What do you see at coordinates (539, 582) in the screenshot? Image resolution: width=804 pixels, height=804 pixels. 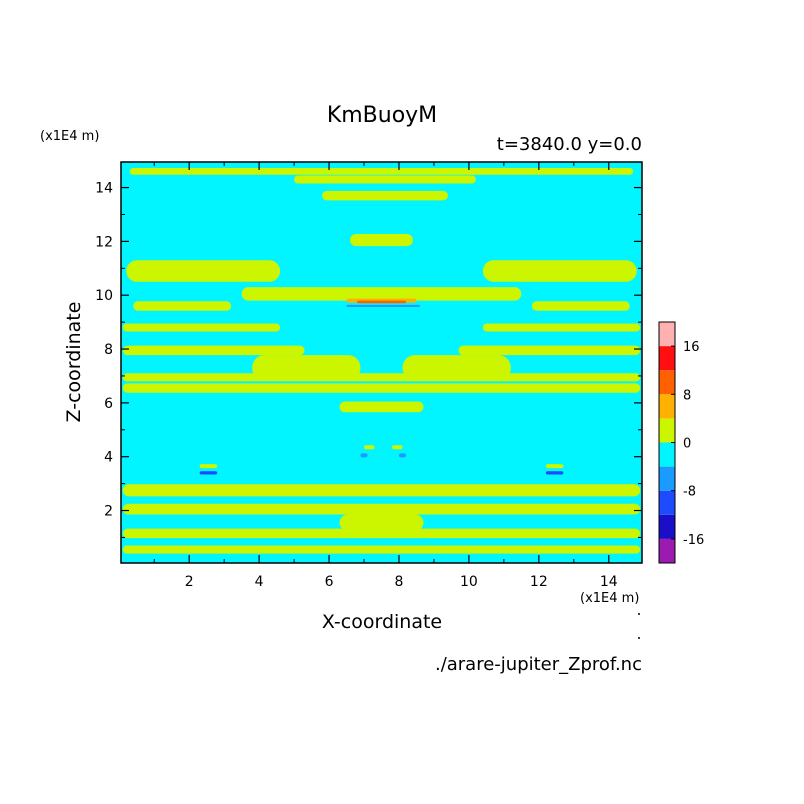 I see `x-tick-label: 12` at bounding box center [539, 582].